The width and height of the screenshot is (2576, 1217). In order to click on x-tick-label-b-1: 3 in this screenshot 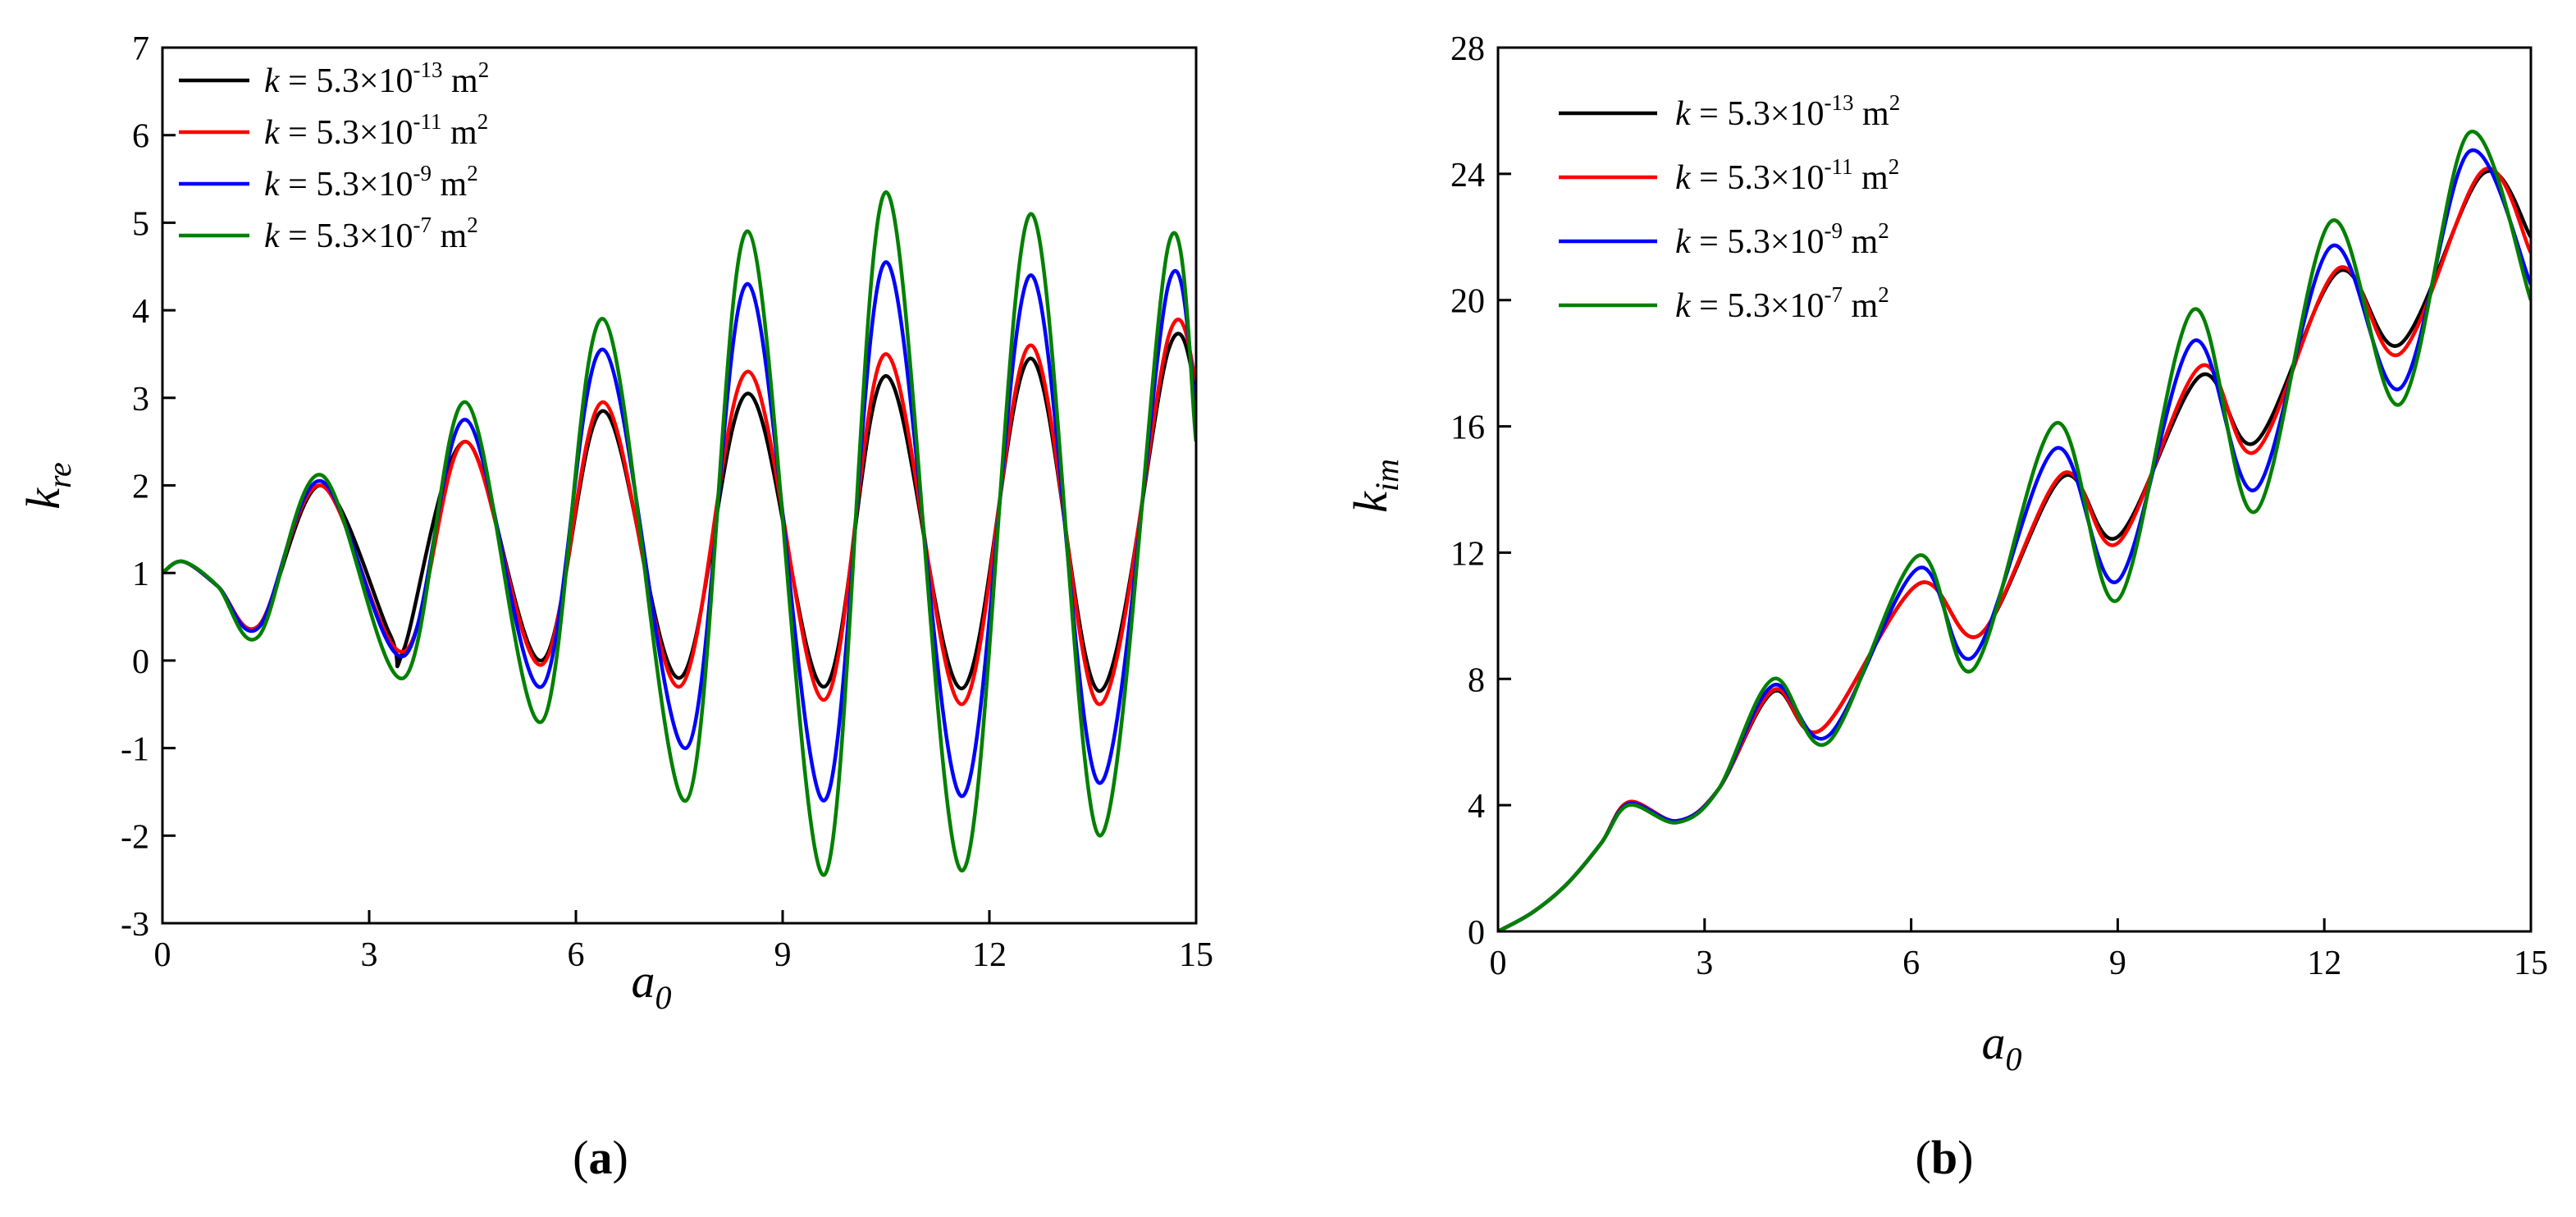, I will do `click(1705, 963)`.